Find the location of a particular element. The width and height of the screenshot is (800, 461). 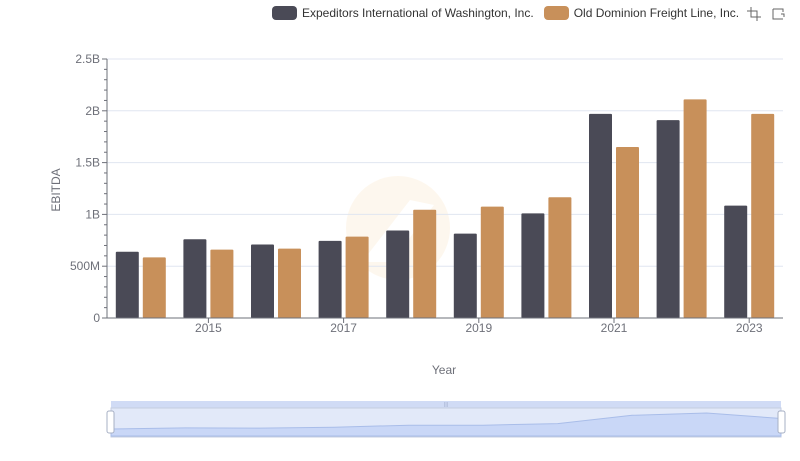

x-tick-label-2017: 2017 is located at coordinates (343, 328).